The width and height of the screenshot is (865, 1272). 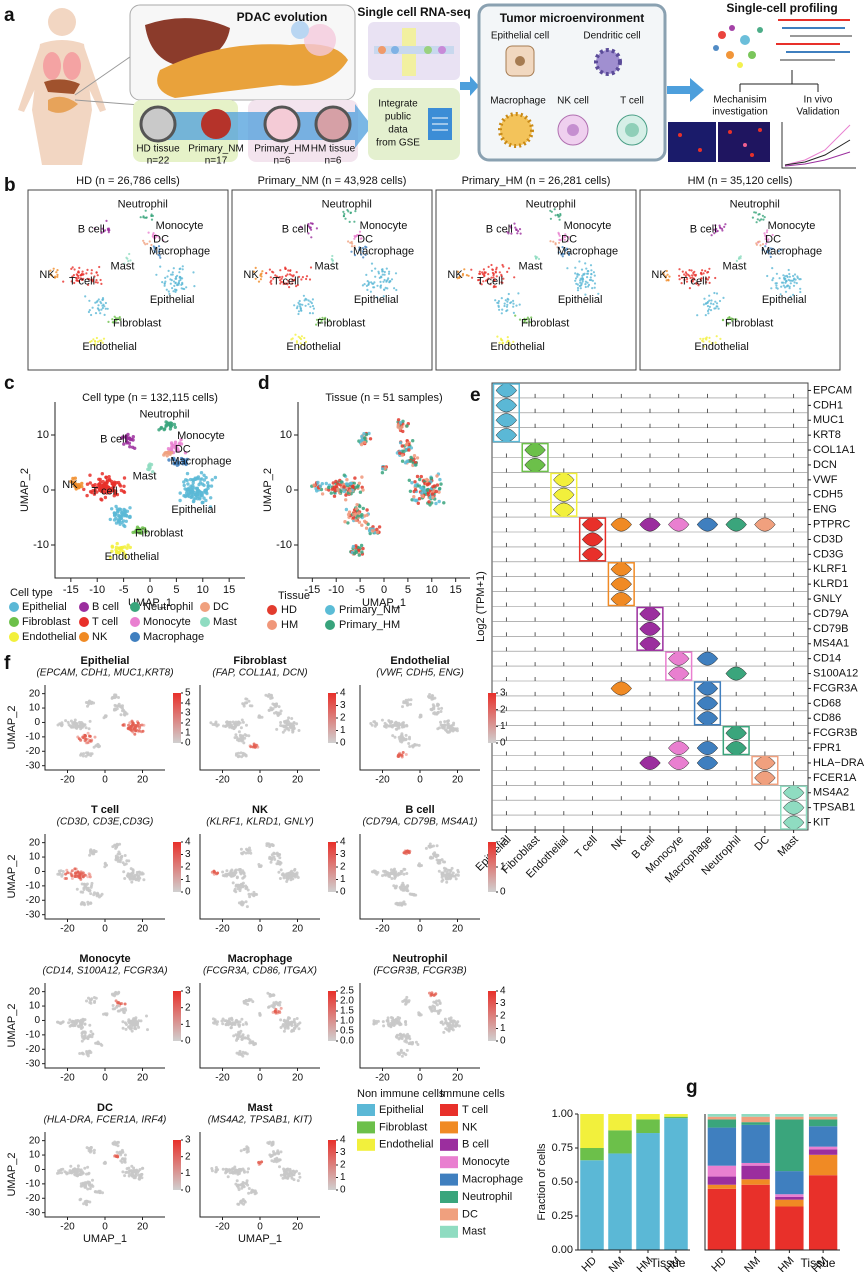 I want to click on y-axis-label: UMAP_2, so click(x=268, y=490).